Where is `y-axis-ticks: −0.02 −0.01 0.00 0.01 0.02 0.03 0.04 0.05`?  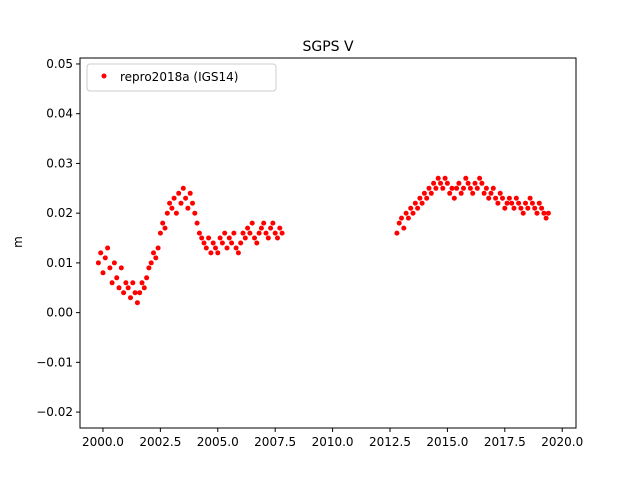 y-axis-ticks: −0.02 −0.01 0.00 0.01 0.02 0.03 0.04 0.05 is located at coordinates (58, 238).